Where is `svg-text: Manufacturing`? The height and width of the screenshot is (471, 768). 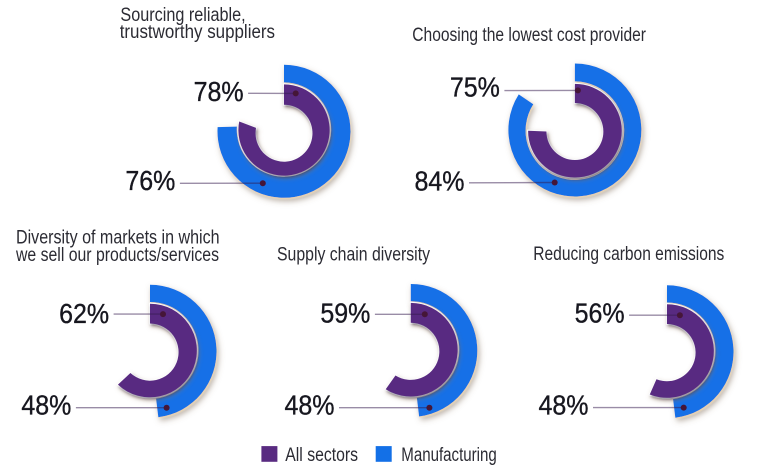 svg-text: Manufacturing is located at coordinates (449, 455).